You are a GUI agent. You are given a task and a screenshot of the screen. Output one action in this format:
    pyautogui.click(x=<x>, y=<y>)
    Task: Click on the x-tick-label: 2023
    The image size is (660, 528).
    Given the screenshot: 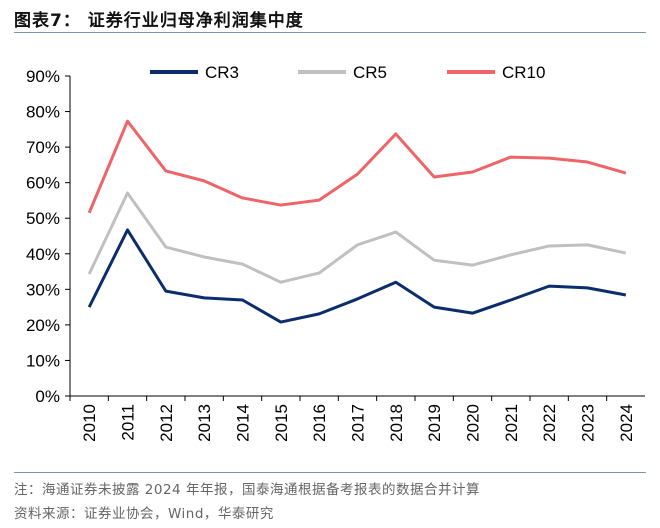 What is the action you would take?
    pyautogui.click(x=588, y=423)
    